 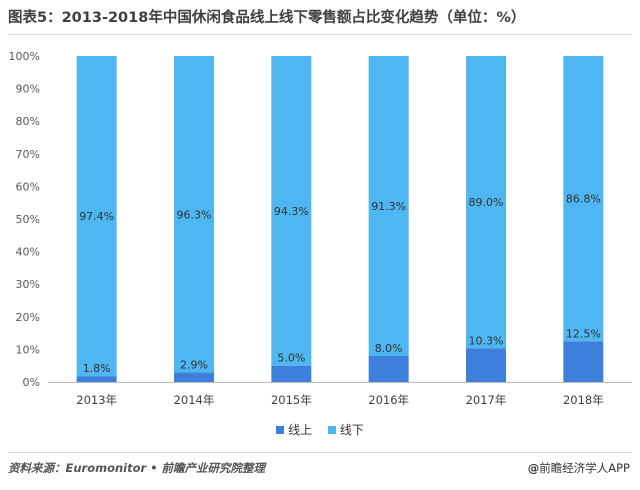 What do you see at coordinates (28, 252) in the screenshot?
I see `y-tick-label: 40%` at bounding box center [28, 252].